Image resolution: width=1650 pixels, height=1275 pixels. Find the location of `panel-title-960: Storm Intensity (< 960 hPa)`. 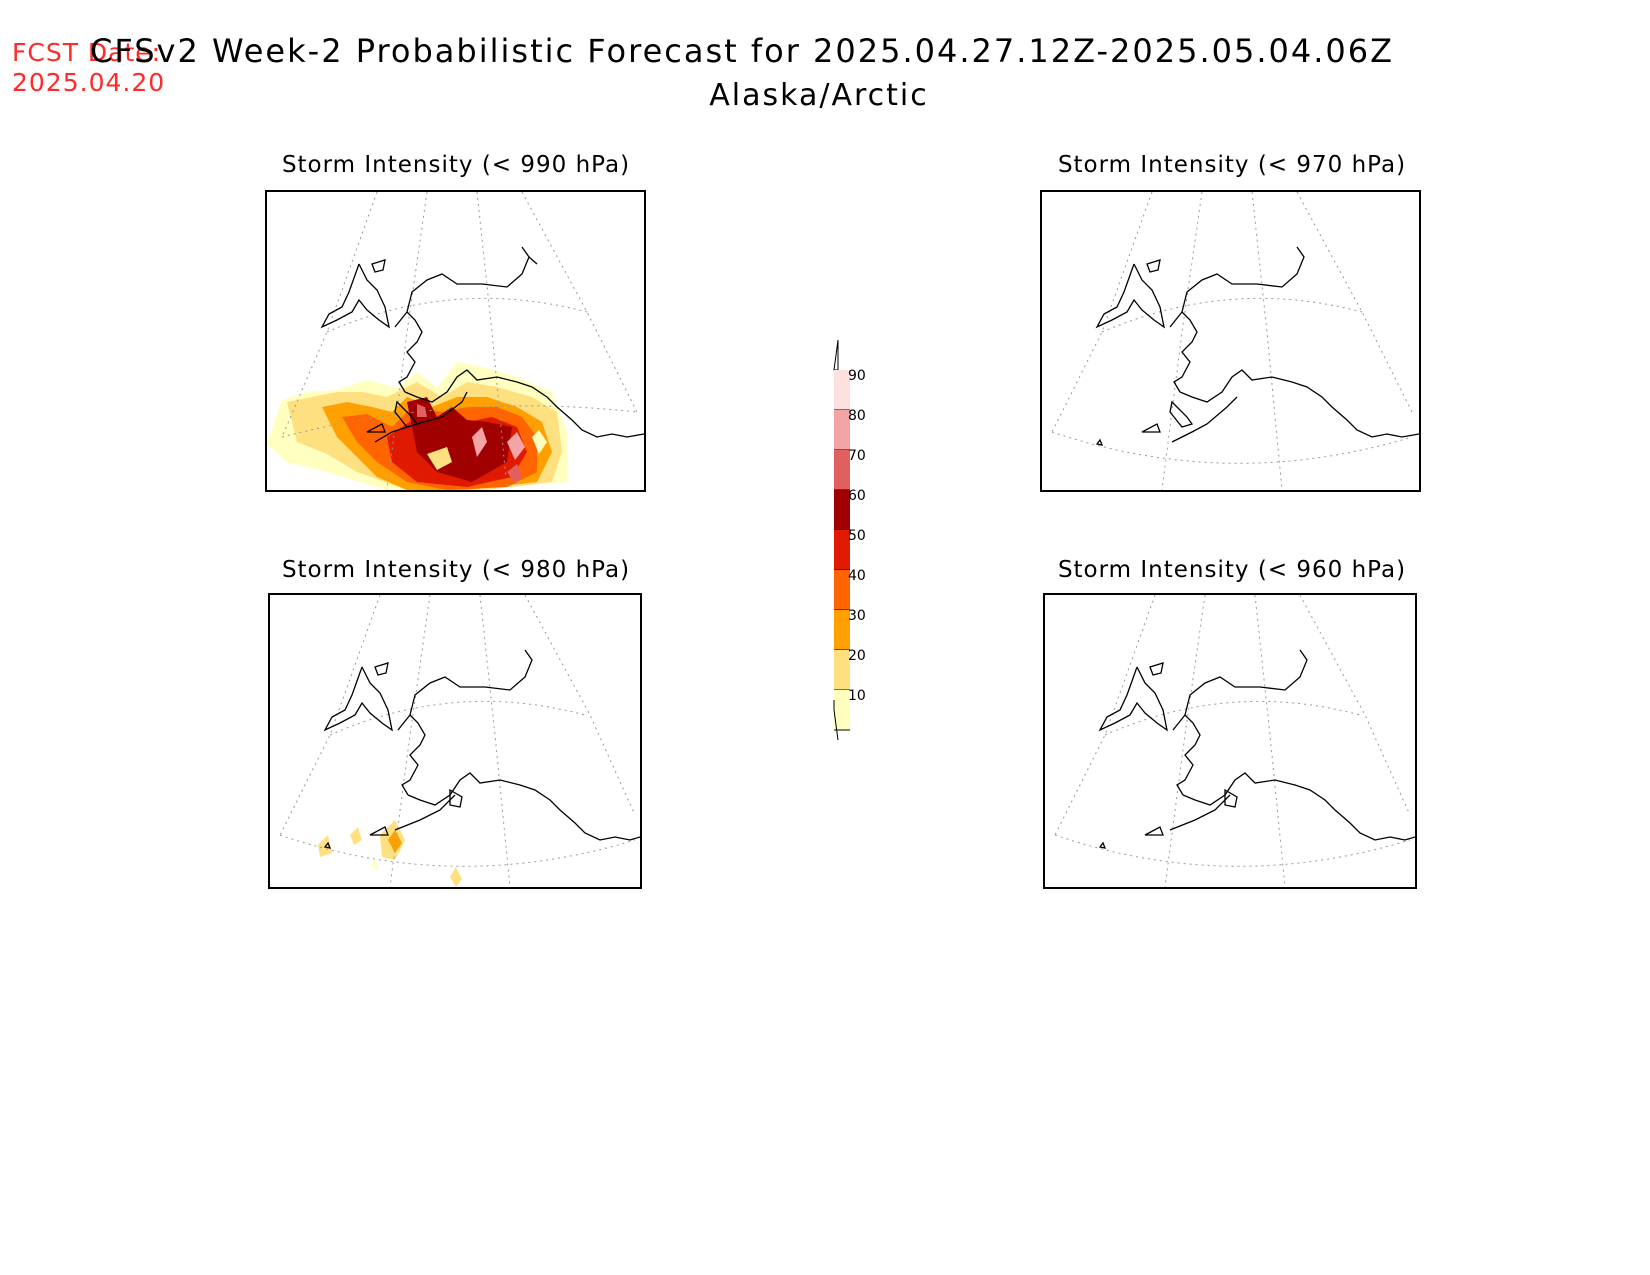

panel-title-960: Storm Intensity (< 960 hPa) is located at coordinates (1232, 570).